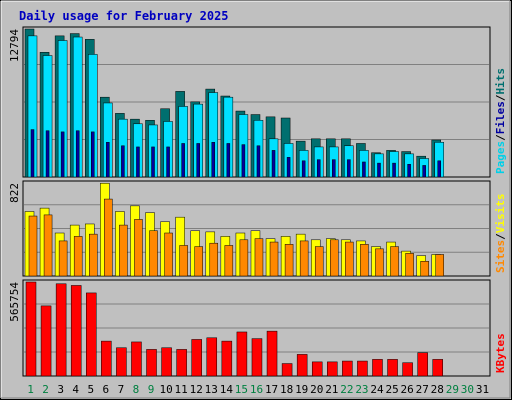 This screenshot has width=512, height=400. I want to click on hits-panel-legend-item-3: /, so click(500, 97).